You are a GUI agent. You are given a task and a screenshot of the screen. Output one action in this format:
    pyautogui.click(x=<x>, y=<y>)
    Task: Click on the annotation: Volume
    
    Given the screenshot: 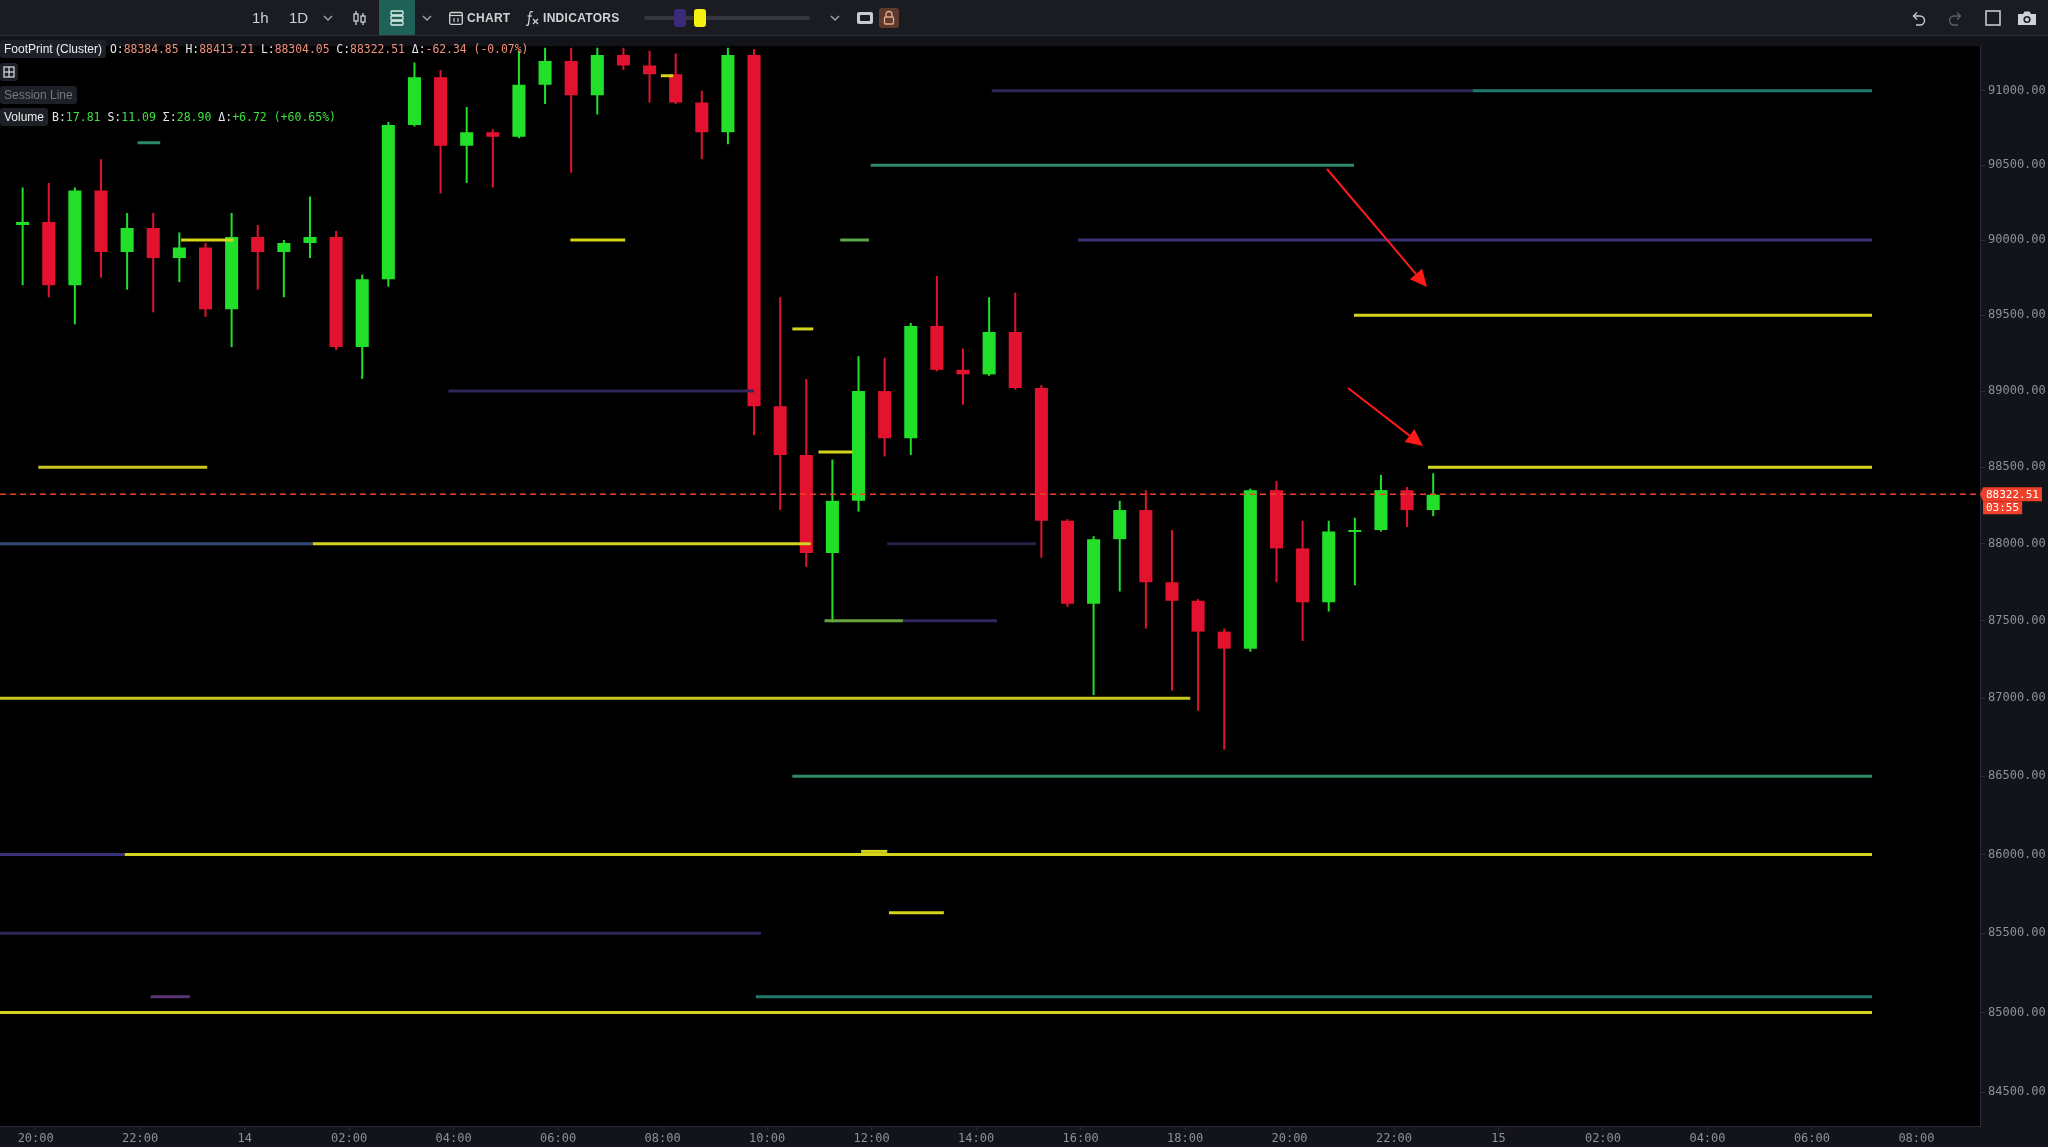 What is the action you would take?
    pyautogui.click(x=24, y=117)
    